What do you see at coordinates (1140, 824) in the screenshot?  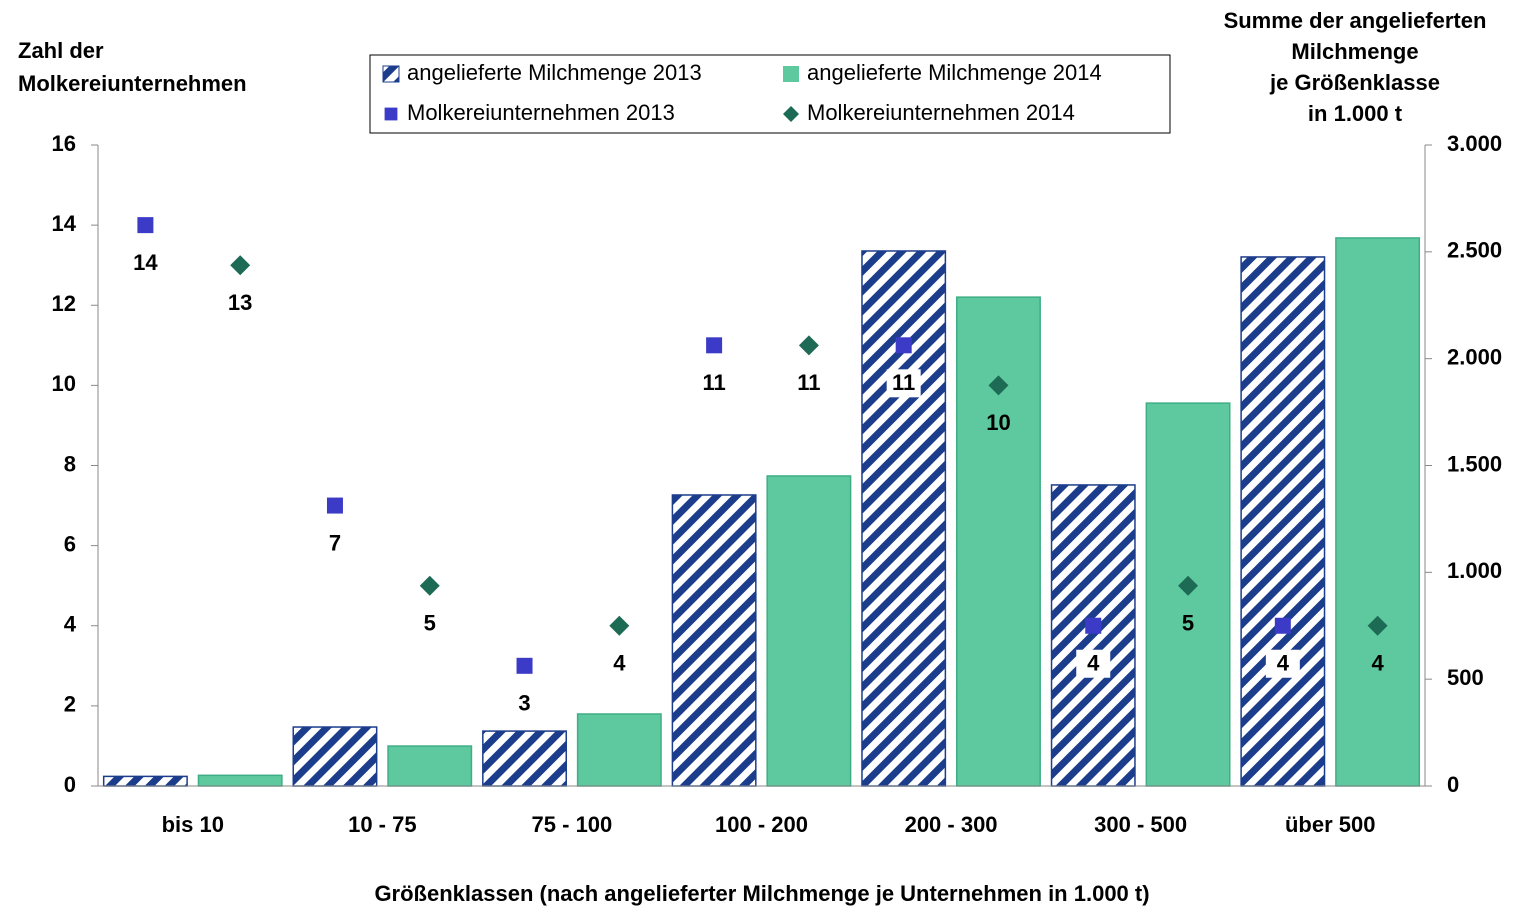 I see `x-tick-label: 300 - 500` at bounding box center [1140, 824].